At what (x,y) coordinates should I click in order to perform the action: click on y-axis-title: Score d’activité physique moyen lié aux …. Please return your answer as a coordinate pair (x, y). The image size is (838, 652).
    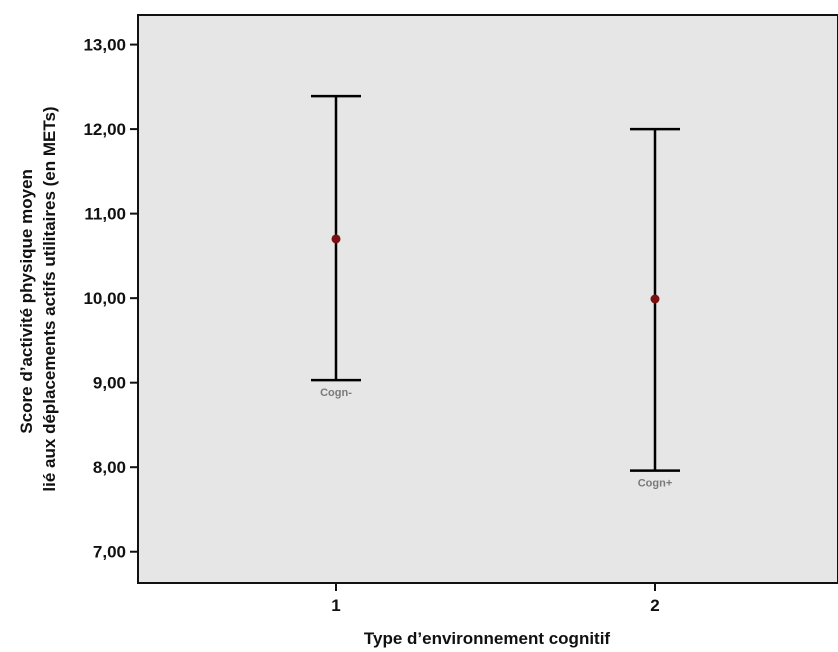
    Looking at the image, I should click on (38, 298).